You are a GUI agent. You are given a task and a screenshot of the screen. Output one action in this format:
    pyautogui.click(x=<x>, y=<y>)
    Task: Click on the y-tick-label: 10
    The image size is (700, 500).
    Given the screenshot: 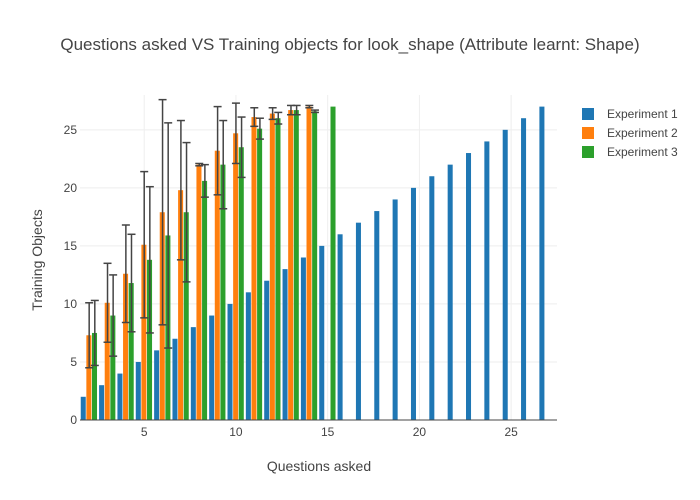 What is the action you would take?
    pyautogui.click(x=71, y=304)
    